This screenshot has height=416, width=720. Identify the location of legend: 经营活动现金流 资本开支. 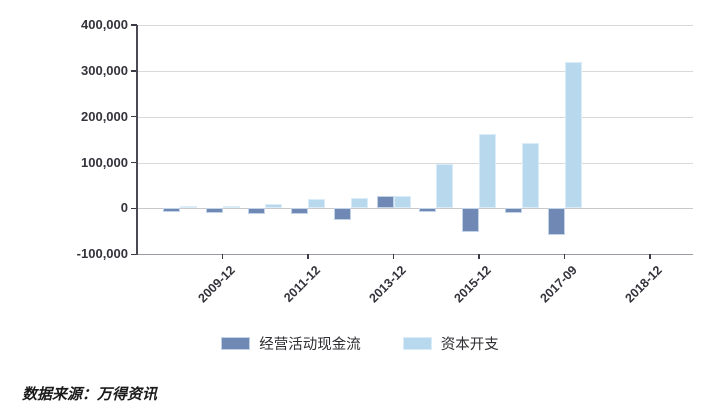
(360, 343).